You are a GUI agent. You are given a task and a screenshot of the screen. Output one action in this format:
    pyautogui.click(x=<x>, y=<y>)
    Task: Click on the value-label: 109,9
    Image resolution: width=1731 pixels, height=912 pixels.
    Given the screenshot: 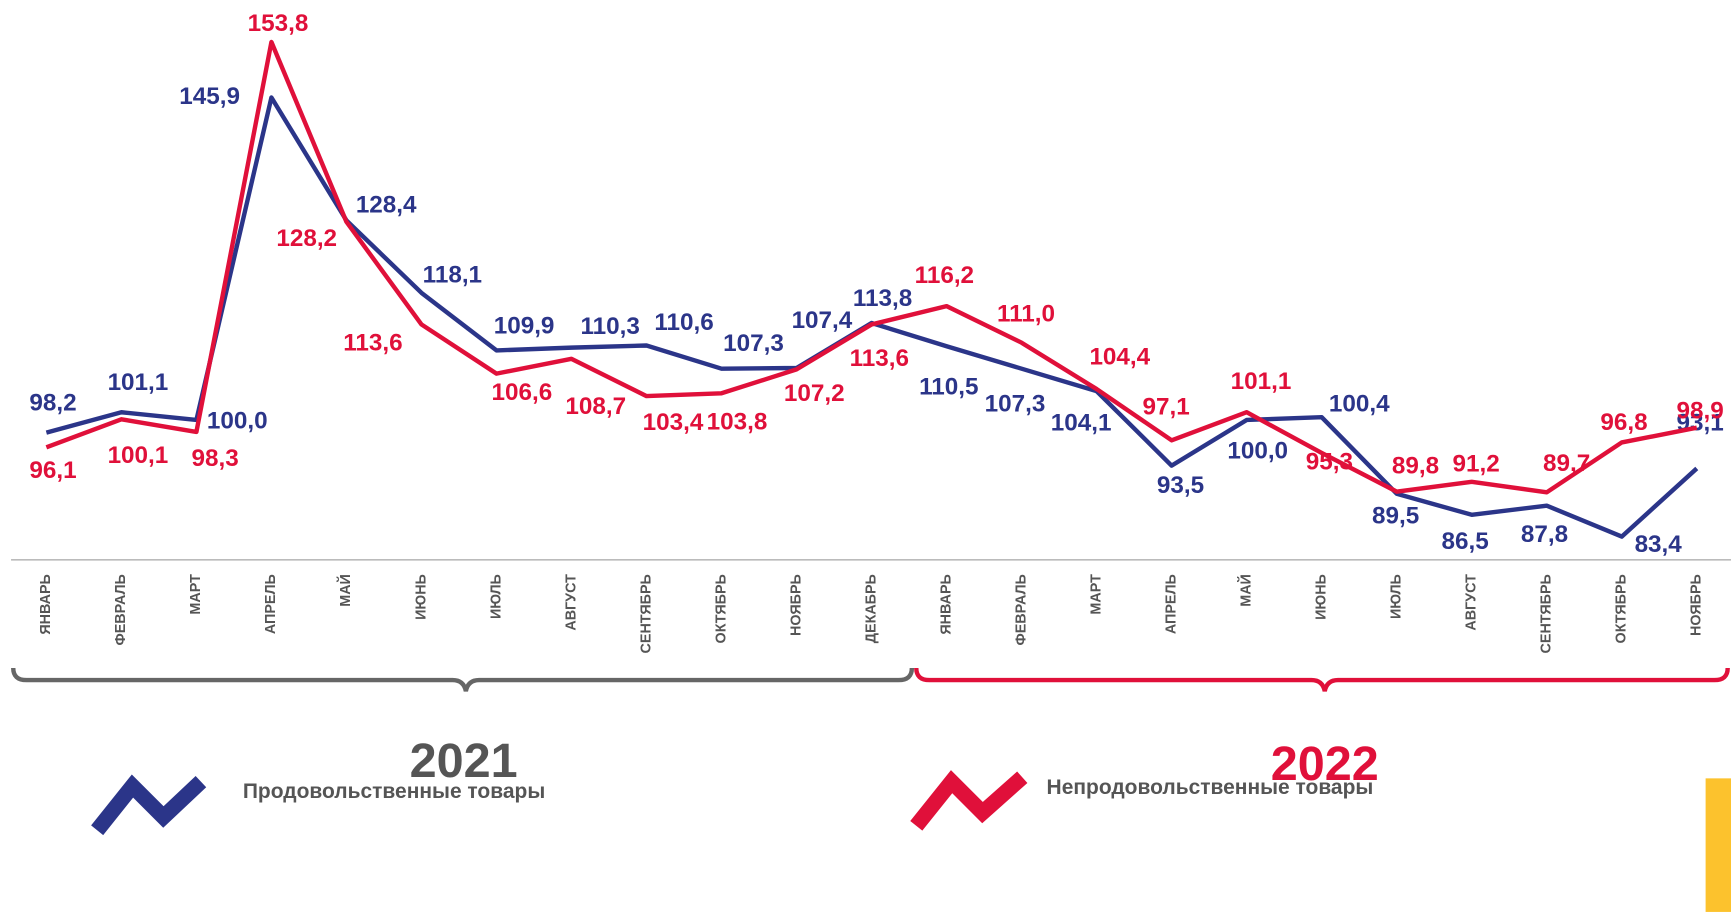 What is the action you would take?
    pyautogui.click(x=524, y=326)
    